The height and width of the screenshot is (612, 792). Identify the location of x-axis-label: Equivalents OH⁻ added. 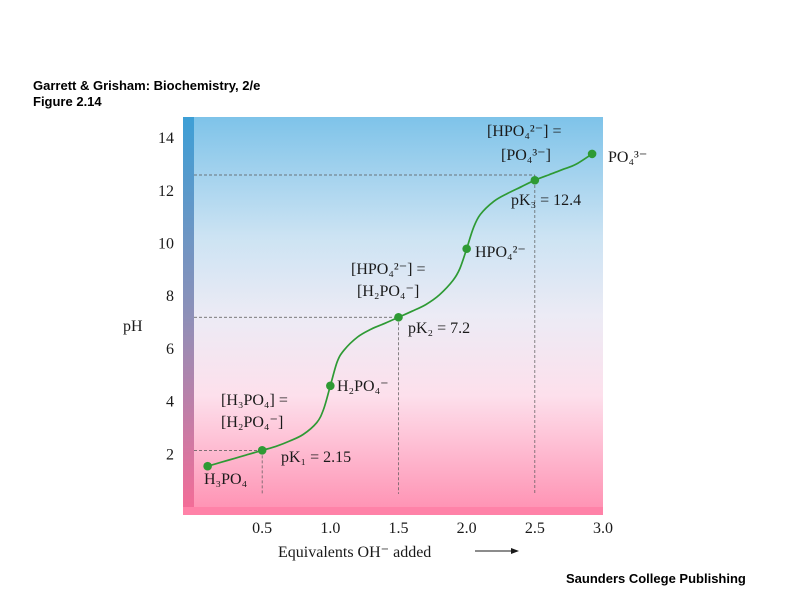
(354, 552).